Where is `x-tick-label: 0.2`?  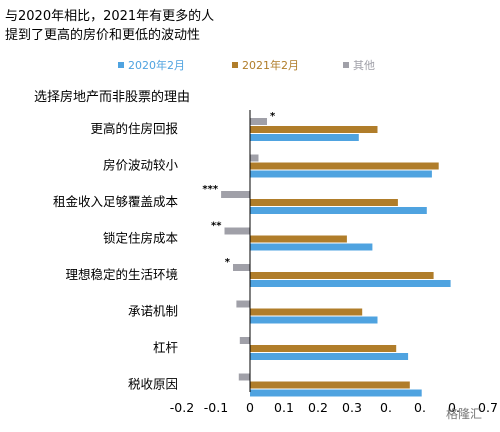
x-tick-label: 0.2 is located at coordinates (318, 407).